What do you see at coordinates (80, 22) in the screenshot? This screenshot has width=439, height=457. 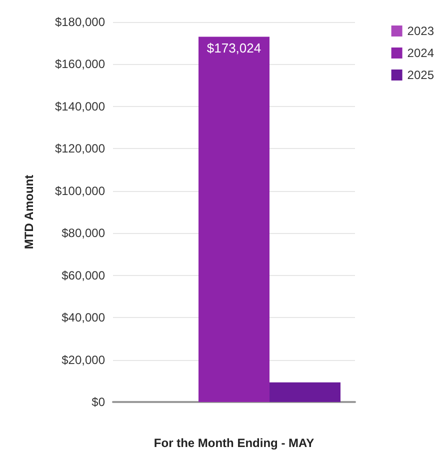 I see `y-tick-label: $180,000` at bounding box center [80, 22].